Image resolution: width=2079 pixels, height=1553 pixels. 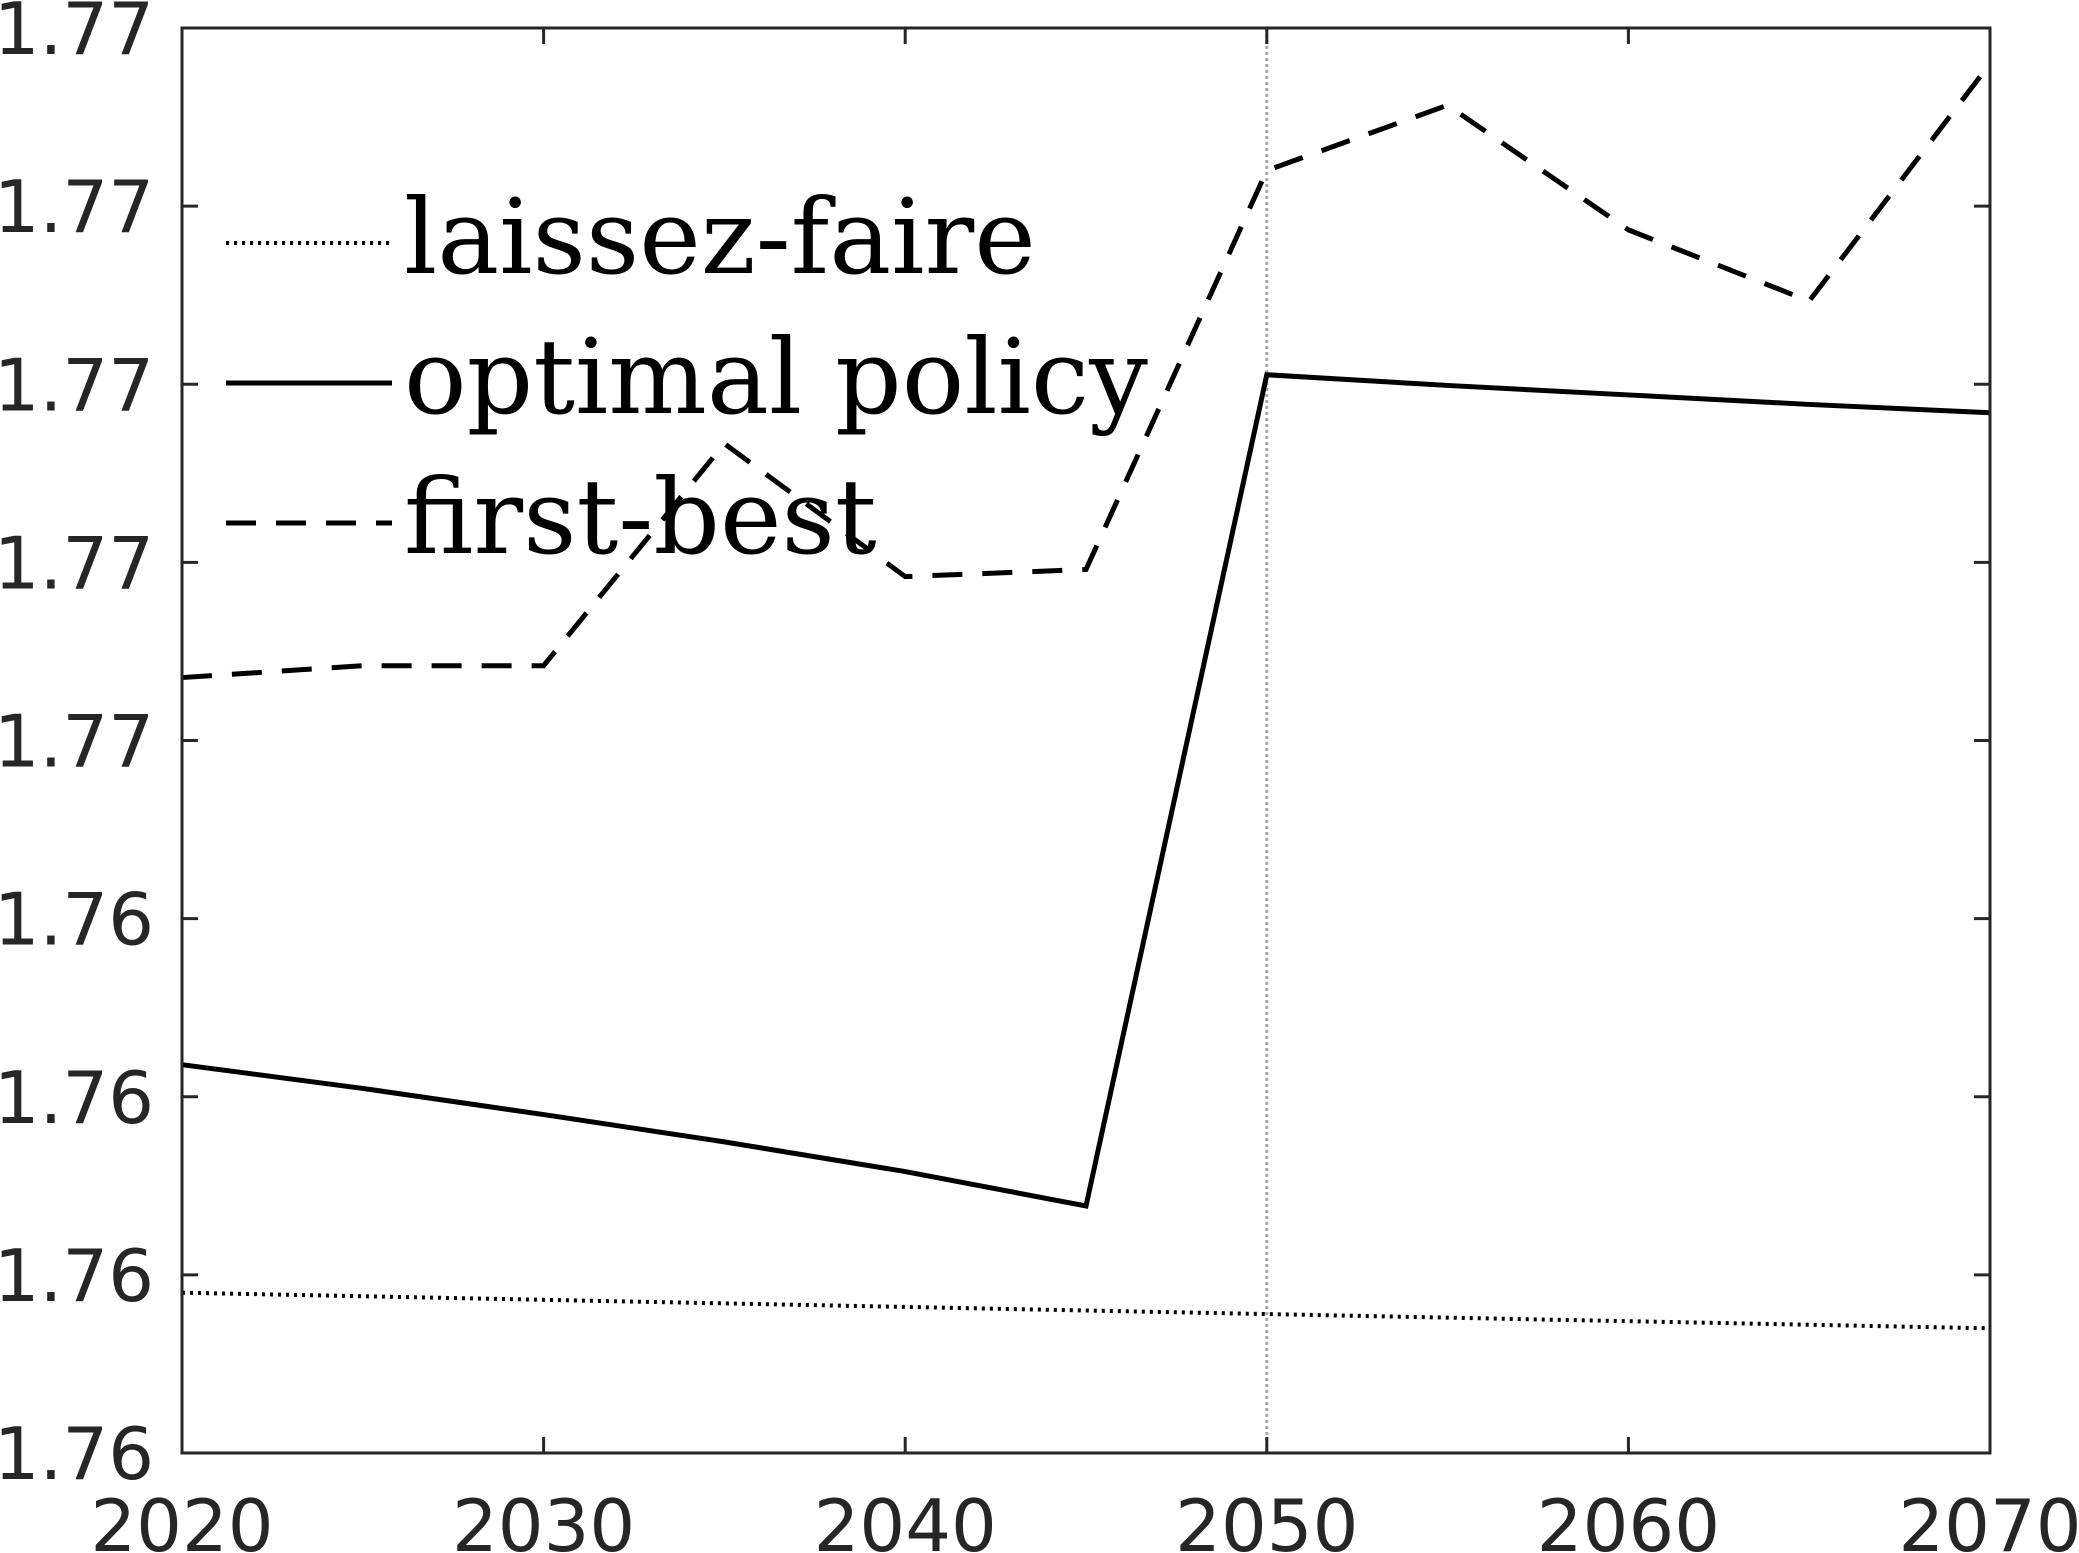 What do you see at coordinates (1266, 1518) in the screenshot?
I see `x-tick-label: 2050` at bounding box center [1266, 1518].